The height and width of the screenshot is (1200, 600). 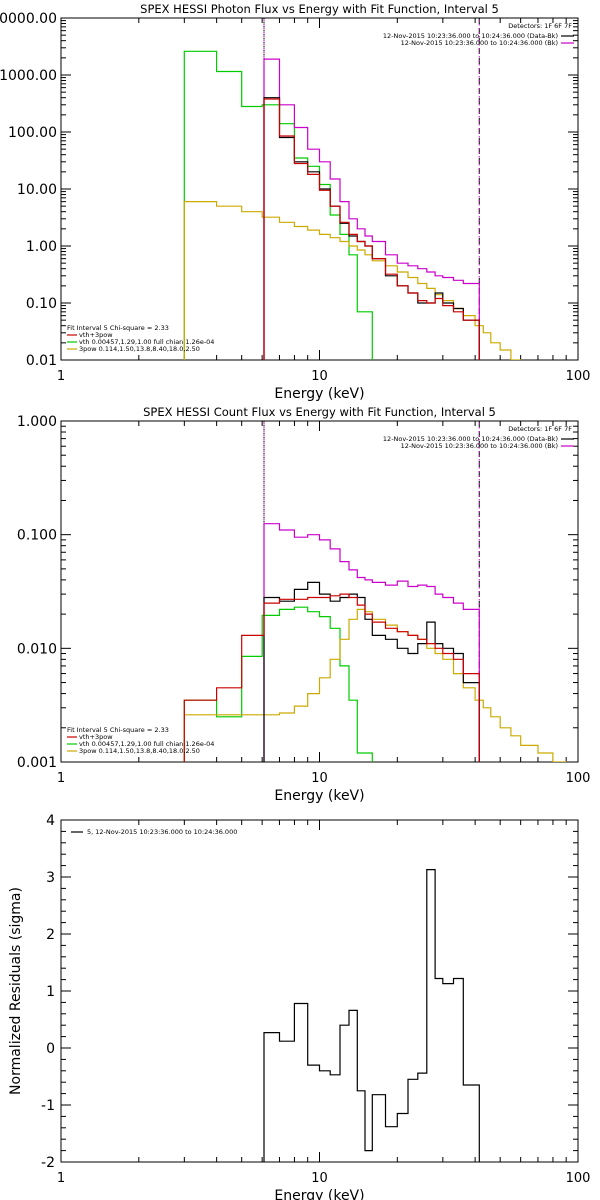 I want to click on y-tick-label: 0.10, so click(x=41, y=304).